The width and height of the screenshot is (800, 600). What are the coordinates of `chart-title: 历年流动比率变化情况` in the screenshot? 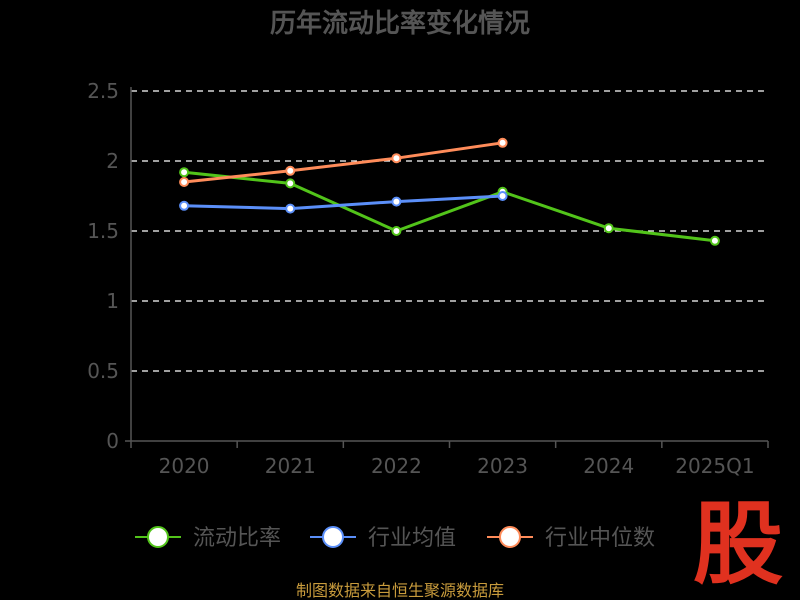 It's located at (400, 23).